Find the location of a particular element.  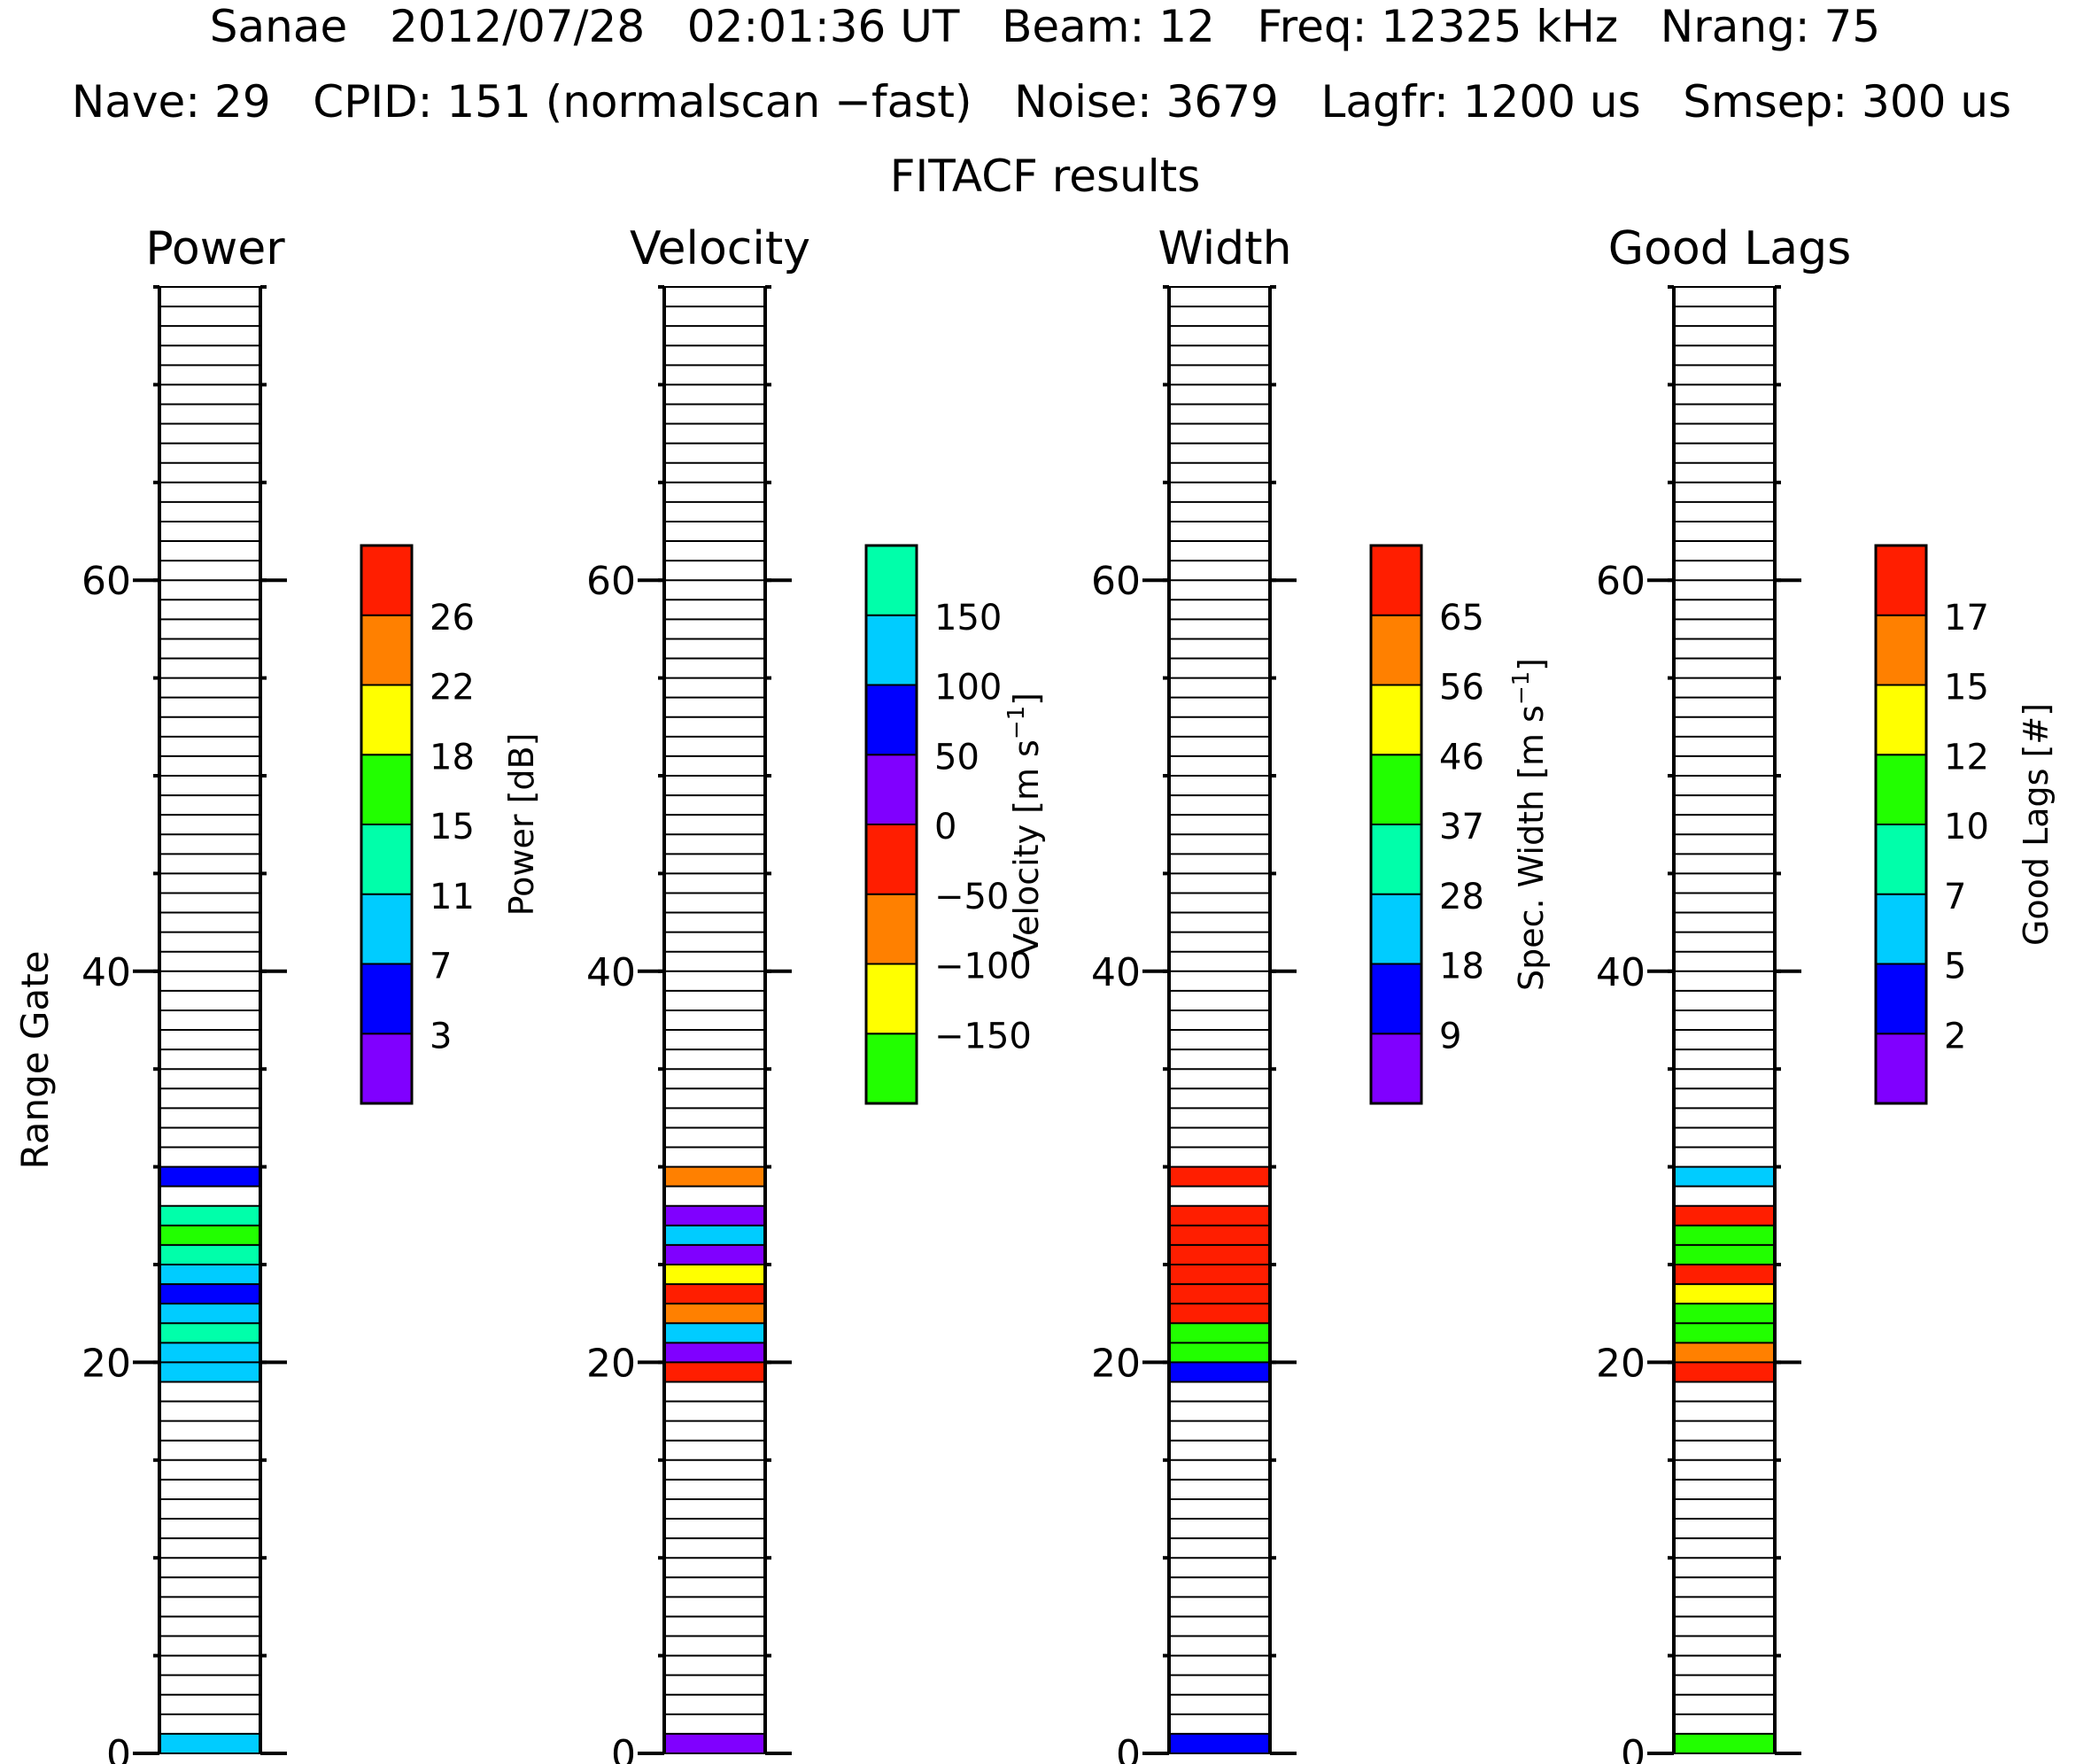

plot-subtitle: FITACF results is located at coordinates (1045, 176).